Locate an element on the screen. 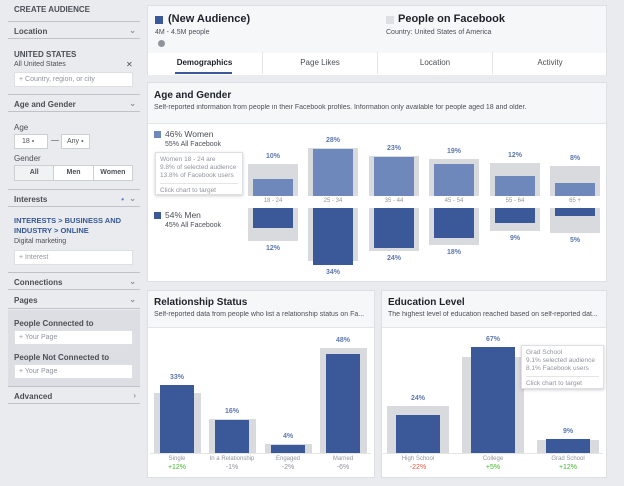  section-age-gender: Age and Gender ⌄ is located at coordinates (74, 103).